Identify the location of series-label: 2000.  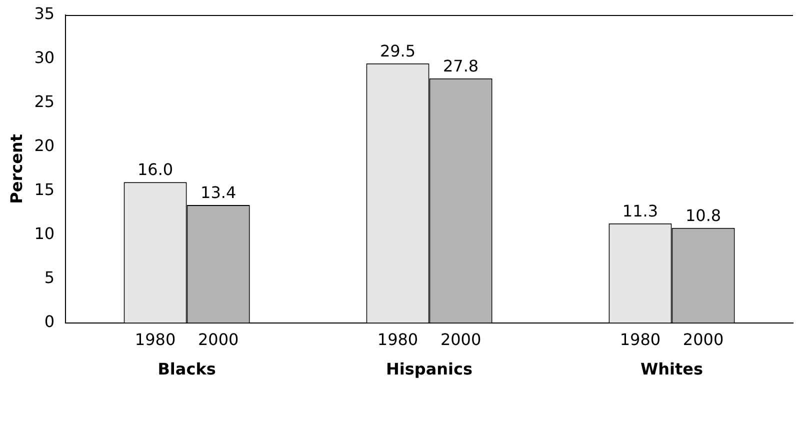
(218, 339).